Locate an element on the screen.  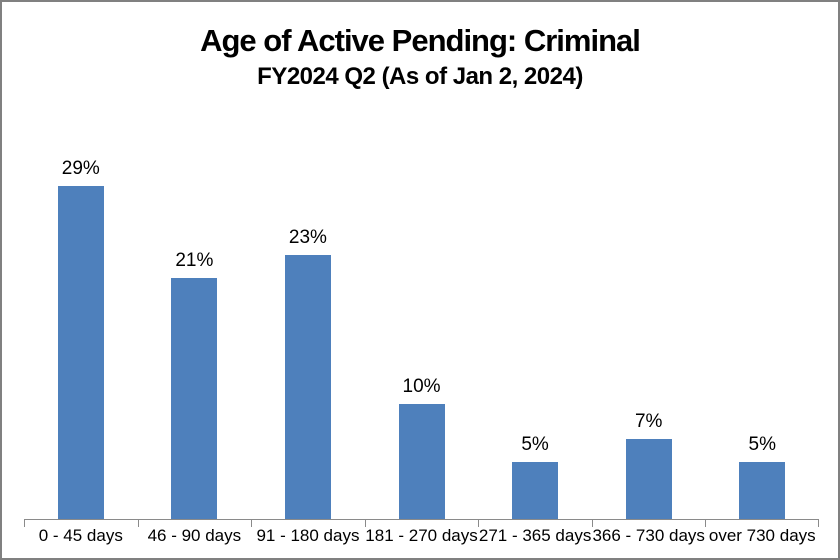
bar-slot: 23% is located at coordinates (308, 304).